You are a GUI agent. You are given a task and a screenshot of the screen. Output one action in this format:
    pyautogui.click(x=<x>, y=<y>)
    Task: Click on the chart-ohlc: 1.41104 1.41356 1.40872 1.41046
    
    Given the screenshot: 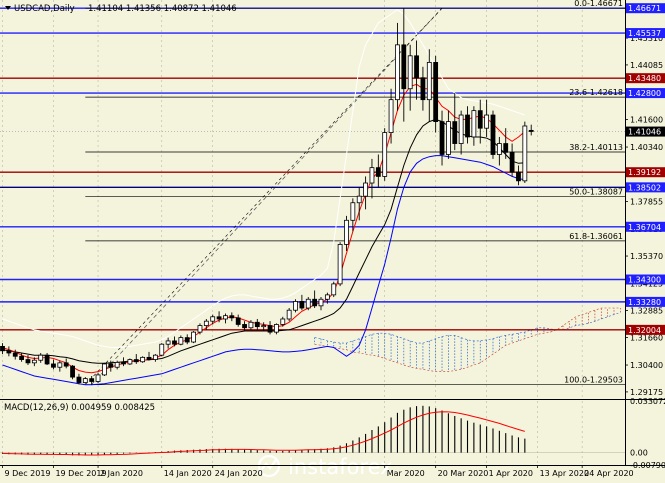 What is the action you would take?
    pyautogui.click(x=162, y=9)
    